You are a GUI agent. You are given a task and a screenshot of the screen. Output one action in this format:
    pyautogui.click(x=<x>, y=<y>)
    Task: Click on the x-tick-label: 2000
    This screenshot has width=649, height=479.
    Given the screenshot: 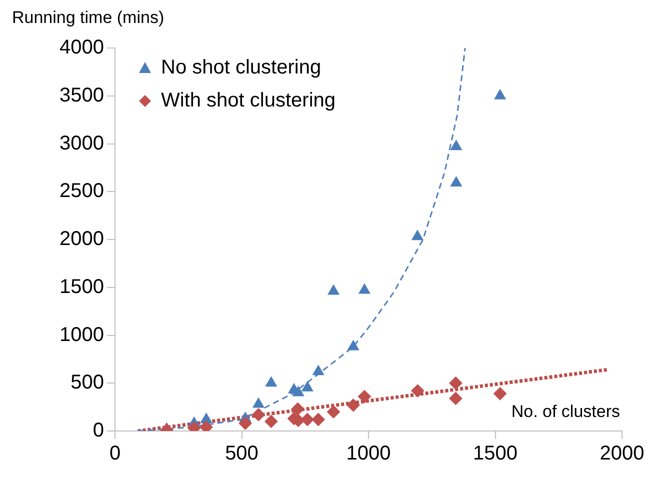 What is the action you would take?
    pyautogui.click(x=622, y=453)
    